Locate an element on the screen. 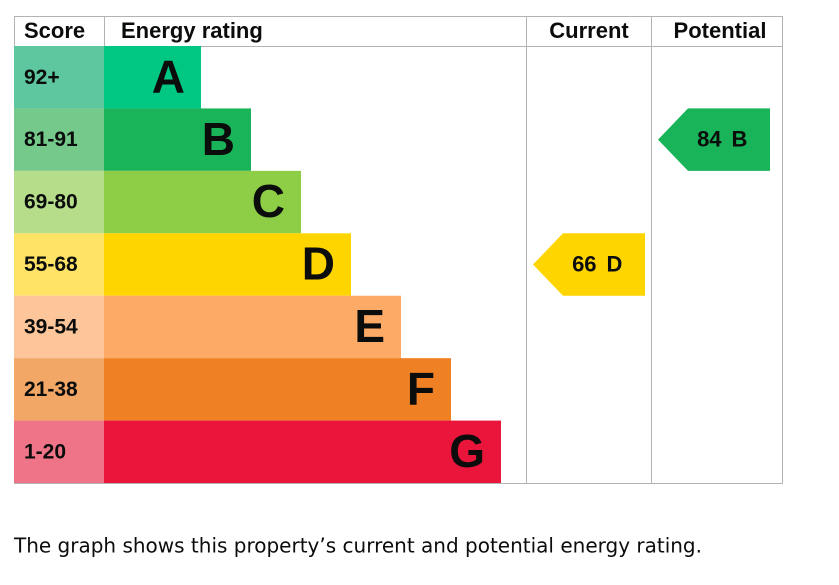  potential-marker is located at coordinates (714, 139).